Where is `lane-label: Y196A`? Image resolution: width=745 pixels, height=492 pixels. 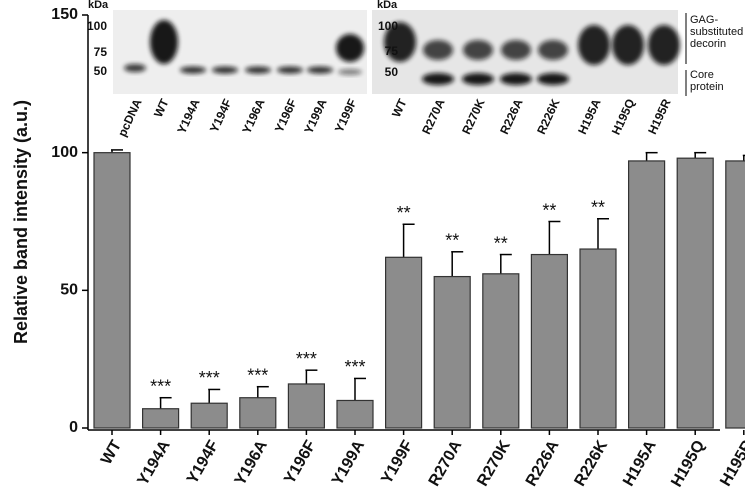
lane-label: Y196A is located at coordinates (253, 115).